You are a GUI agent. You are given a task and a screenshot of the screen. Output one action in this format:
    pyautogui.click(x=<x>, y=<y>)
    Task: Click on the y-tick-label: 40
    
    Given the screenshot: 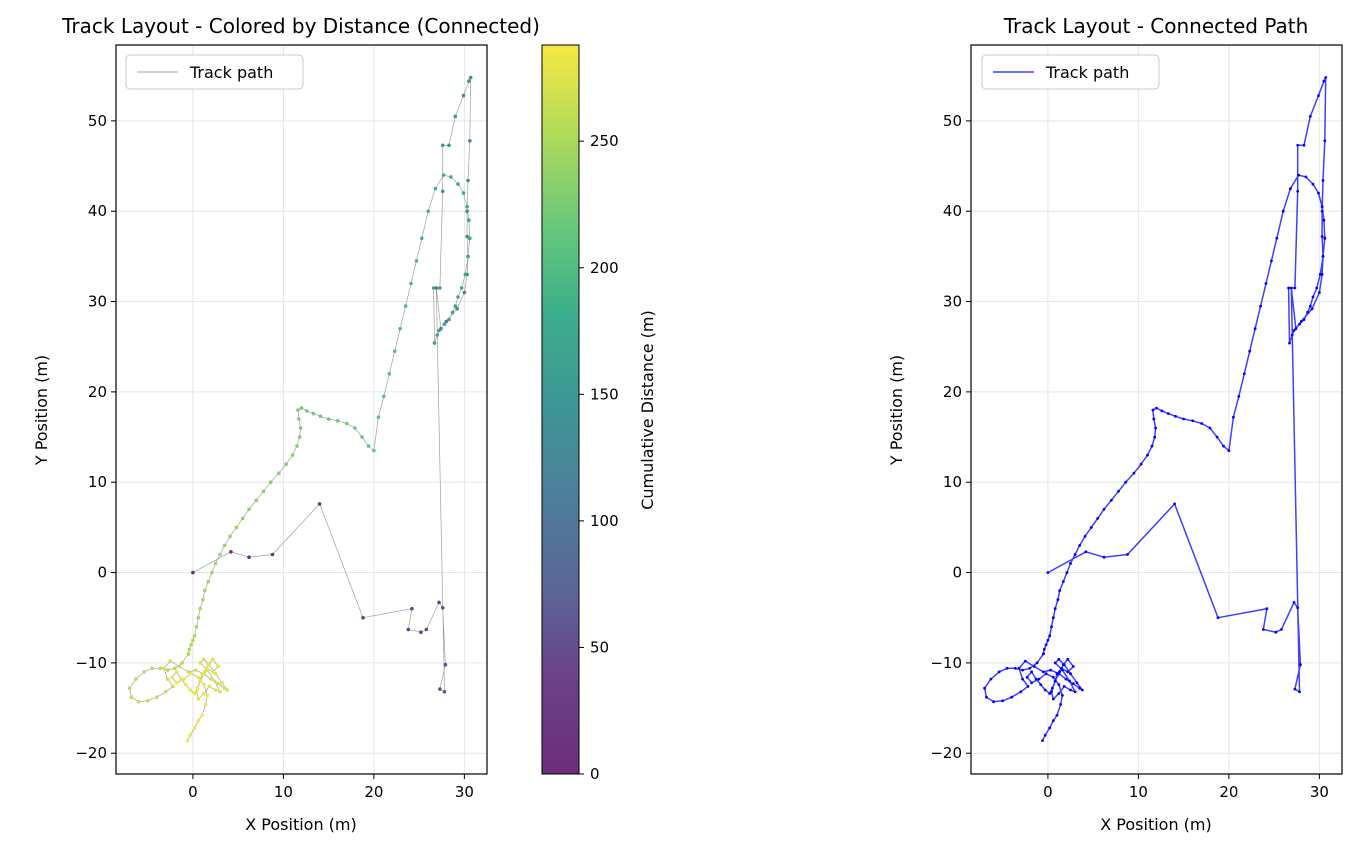 What is the action you would take?
    pyautogui.click(x=952, y=211)
    